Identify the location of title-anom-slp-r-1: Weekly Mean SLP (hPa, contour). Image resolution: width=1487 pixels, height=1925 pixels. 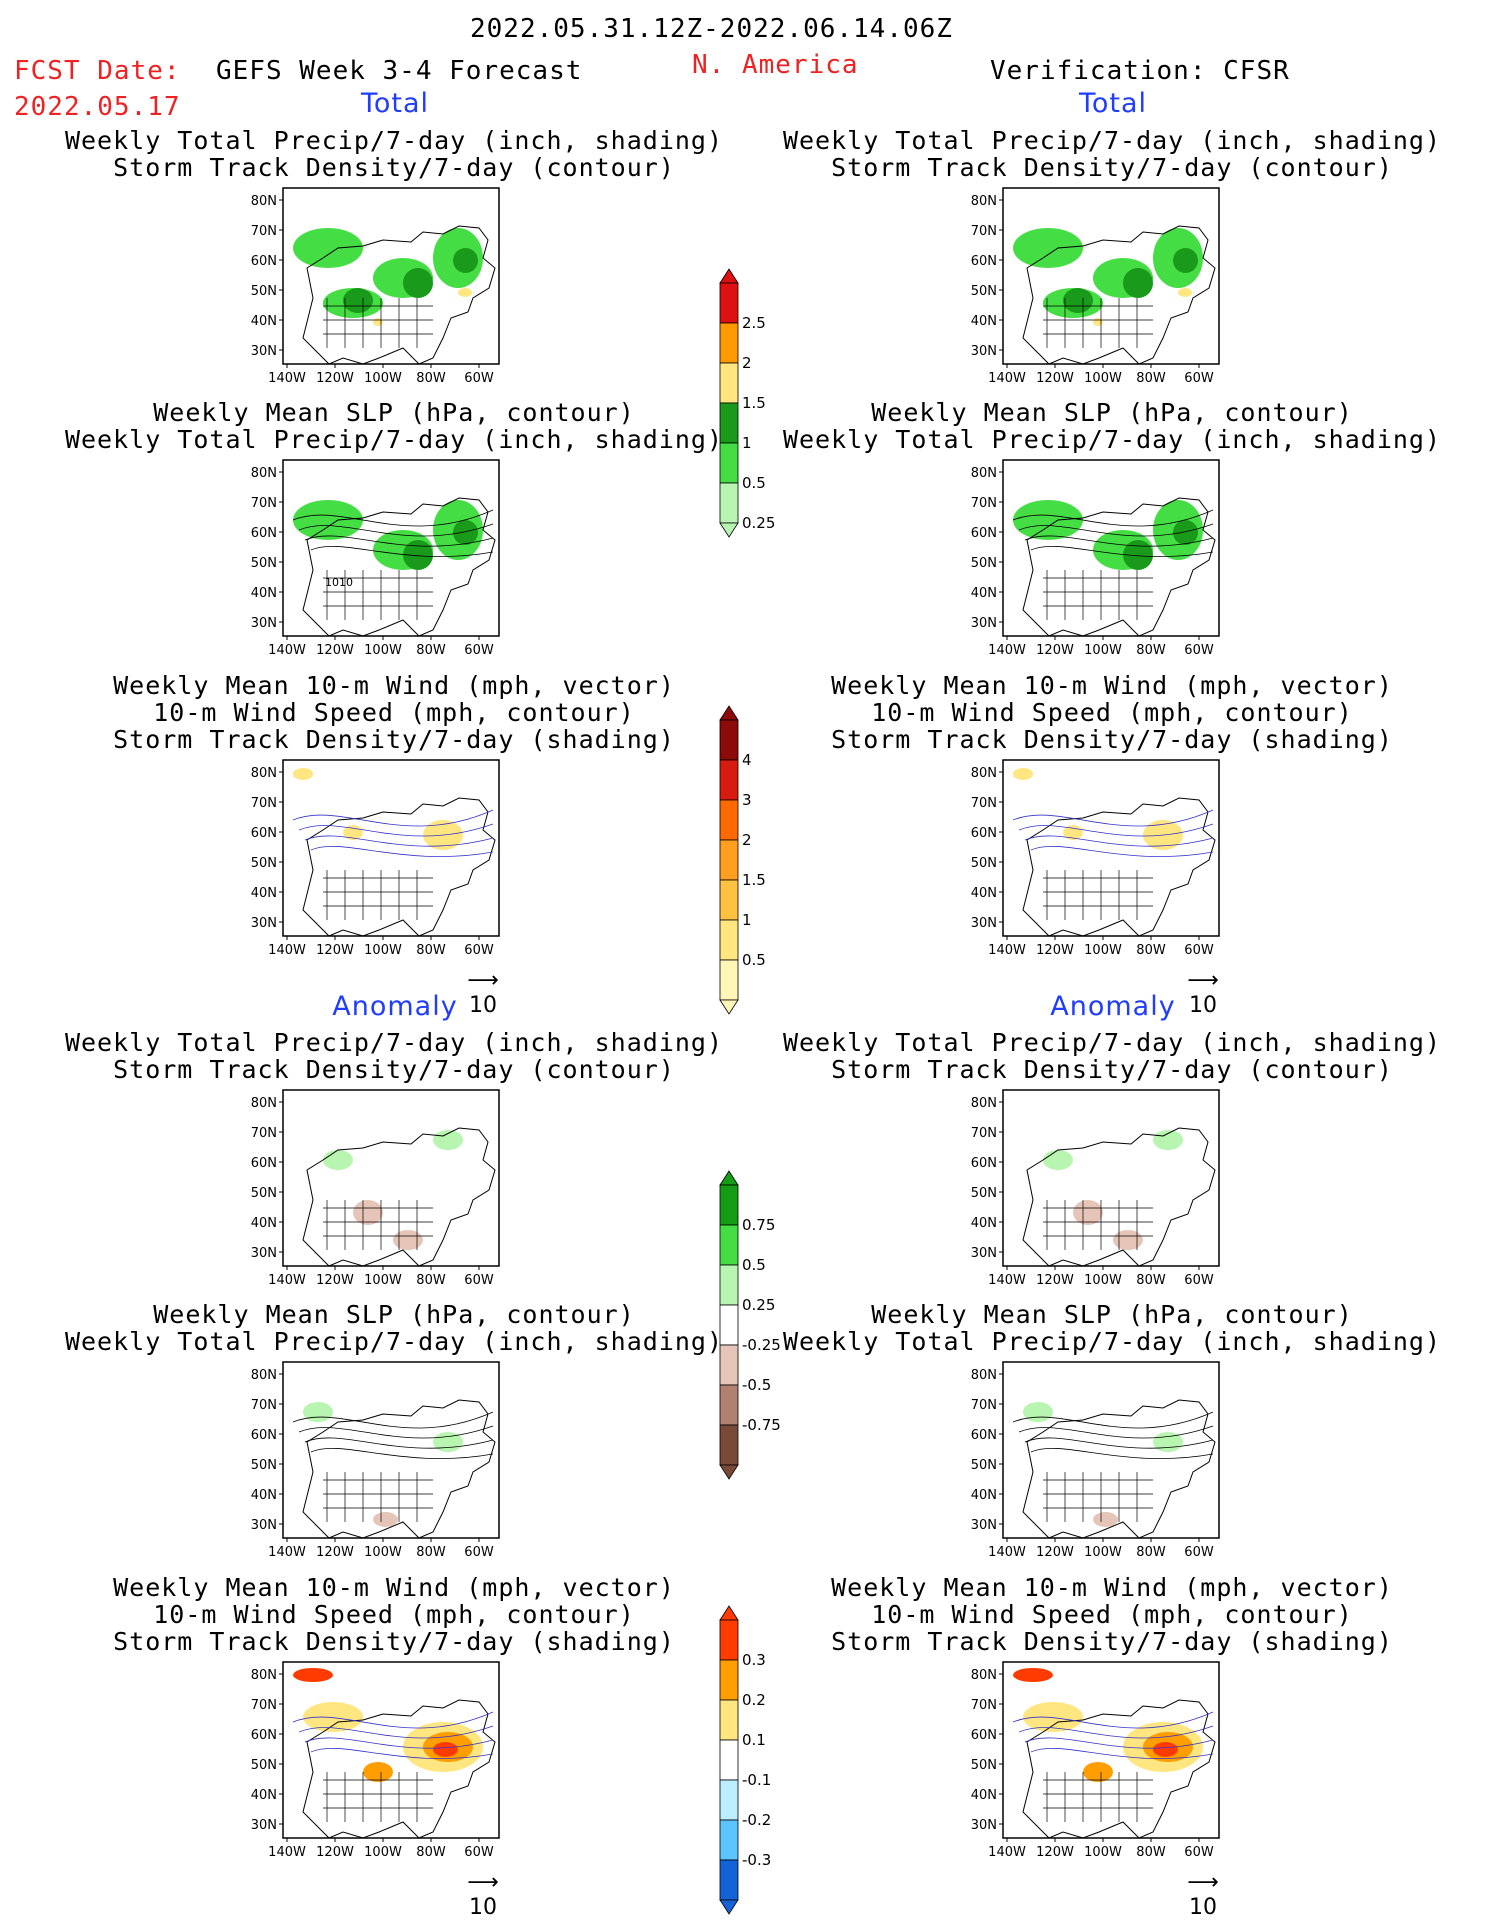
(1112, 1314).